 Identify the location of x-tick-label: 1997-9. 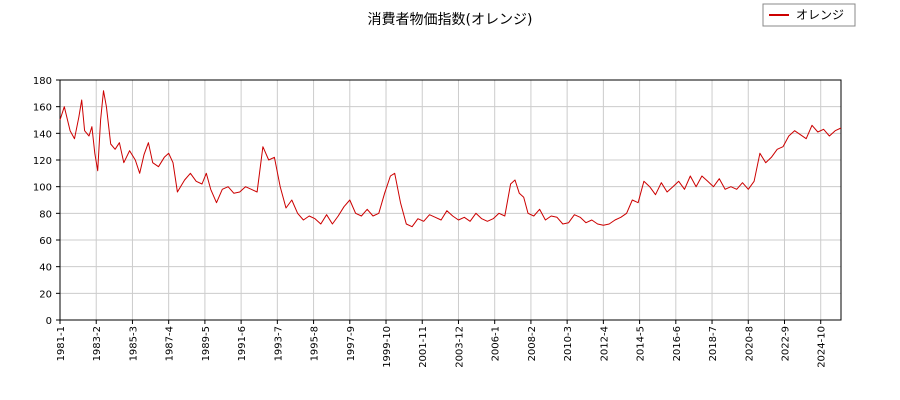
(351, 343).